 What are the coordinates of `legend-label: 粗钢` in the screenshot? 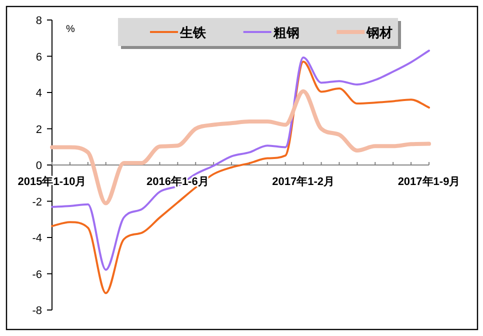 It's located at (286, 32).